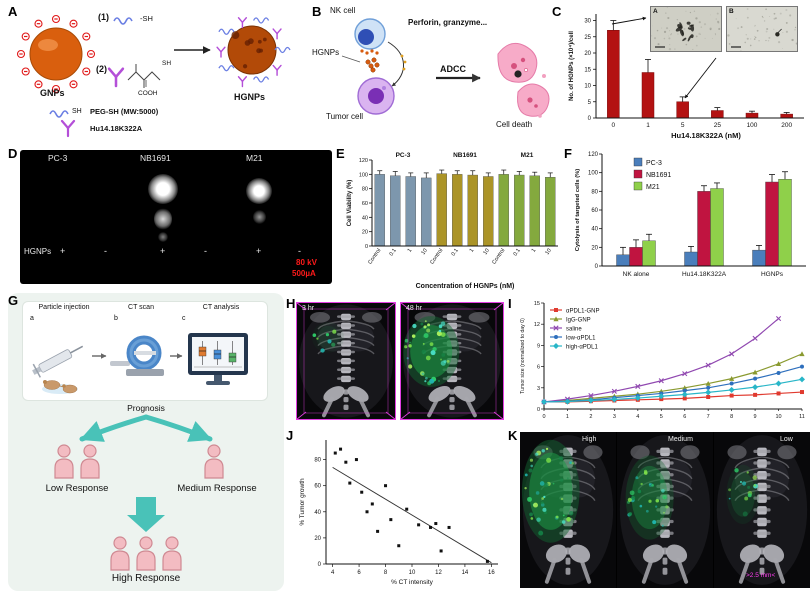 The width and height of the screenshot is (812, 595). Describe the element at coordinates (557, 11) in the screenshot. I see `panel-c-label: C` at that location.